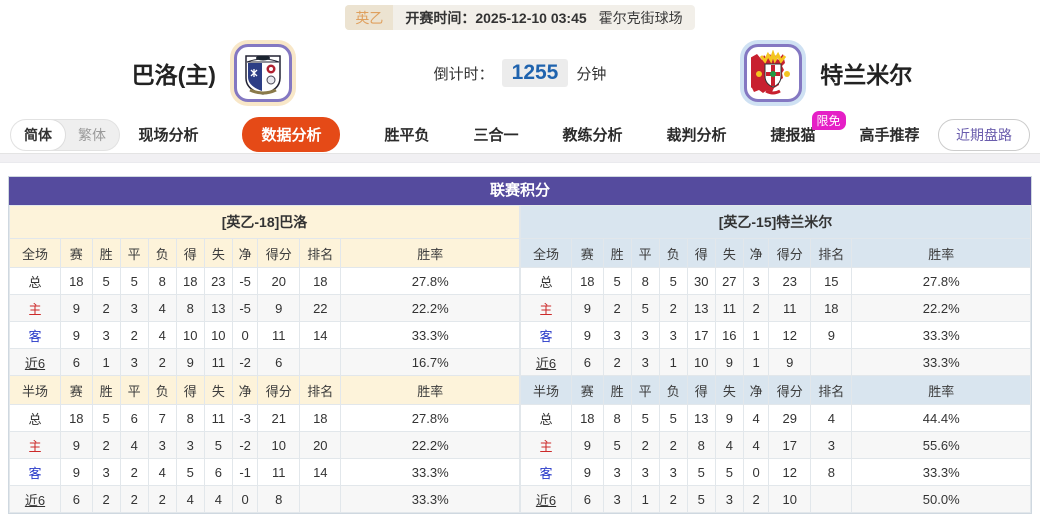  What do you see at coordinates (162, 335) in the screenshot?
I see `stat-cell: 4` at bounding box center [162, 335].